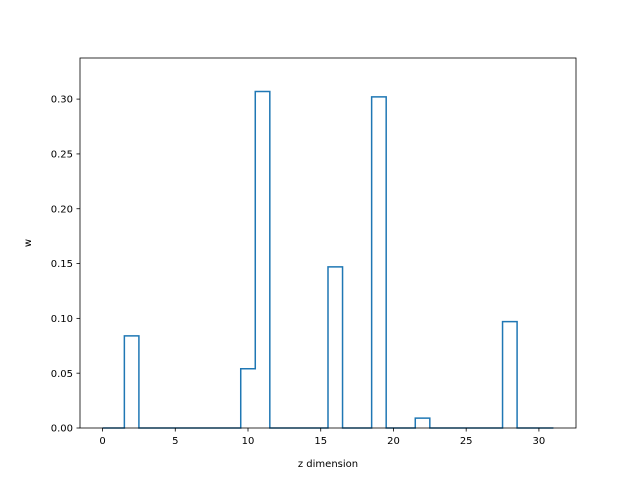  I want to click on x-tick-label: 5, so click(175, 441).